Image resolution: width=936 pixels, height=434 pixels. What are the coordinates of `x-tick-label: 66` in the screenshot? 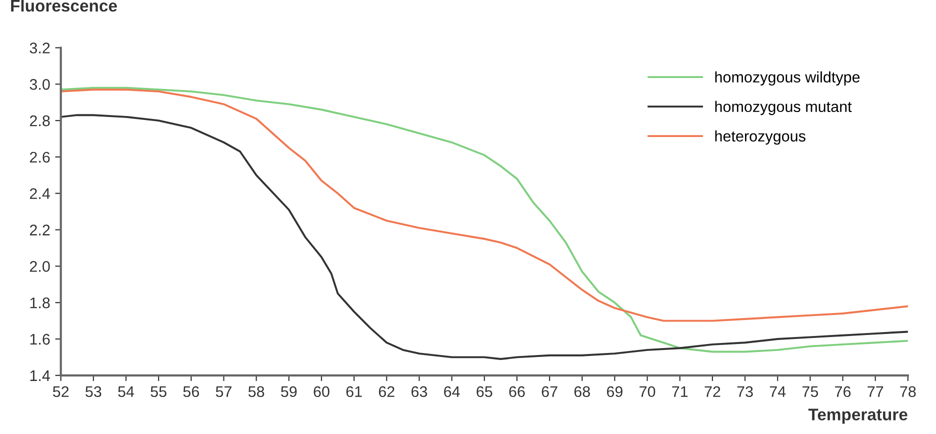 It's located at (517, 392).